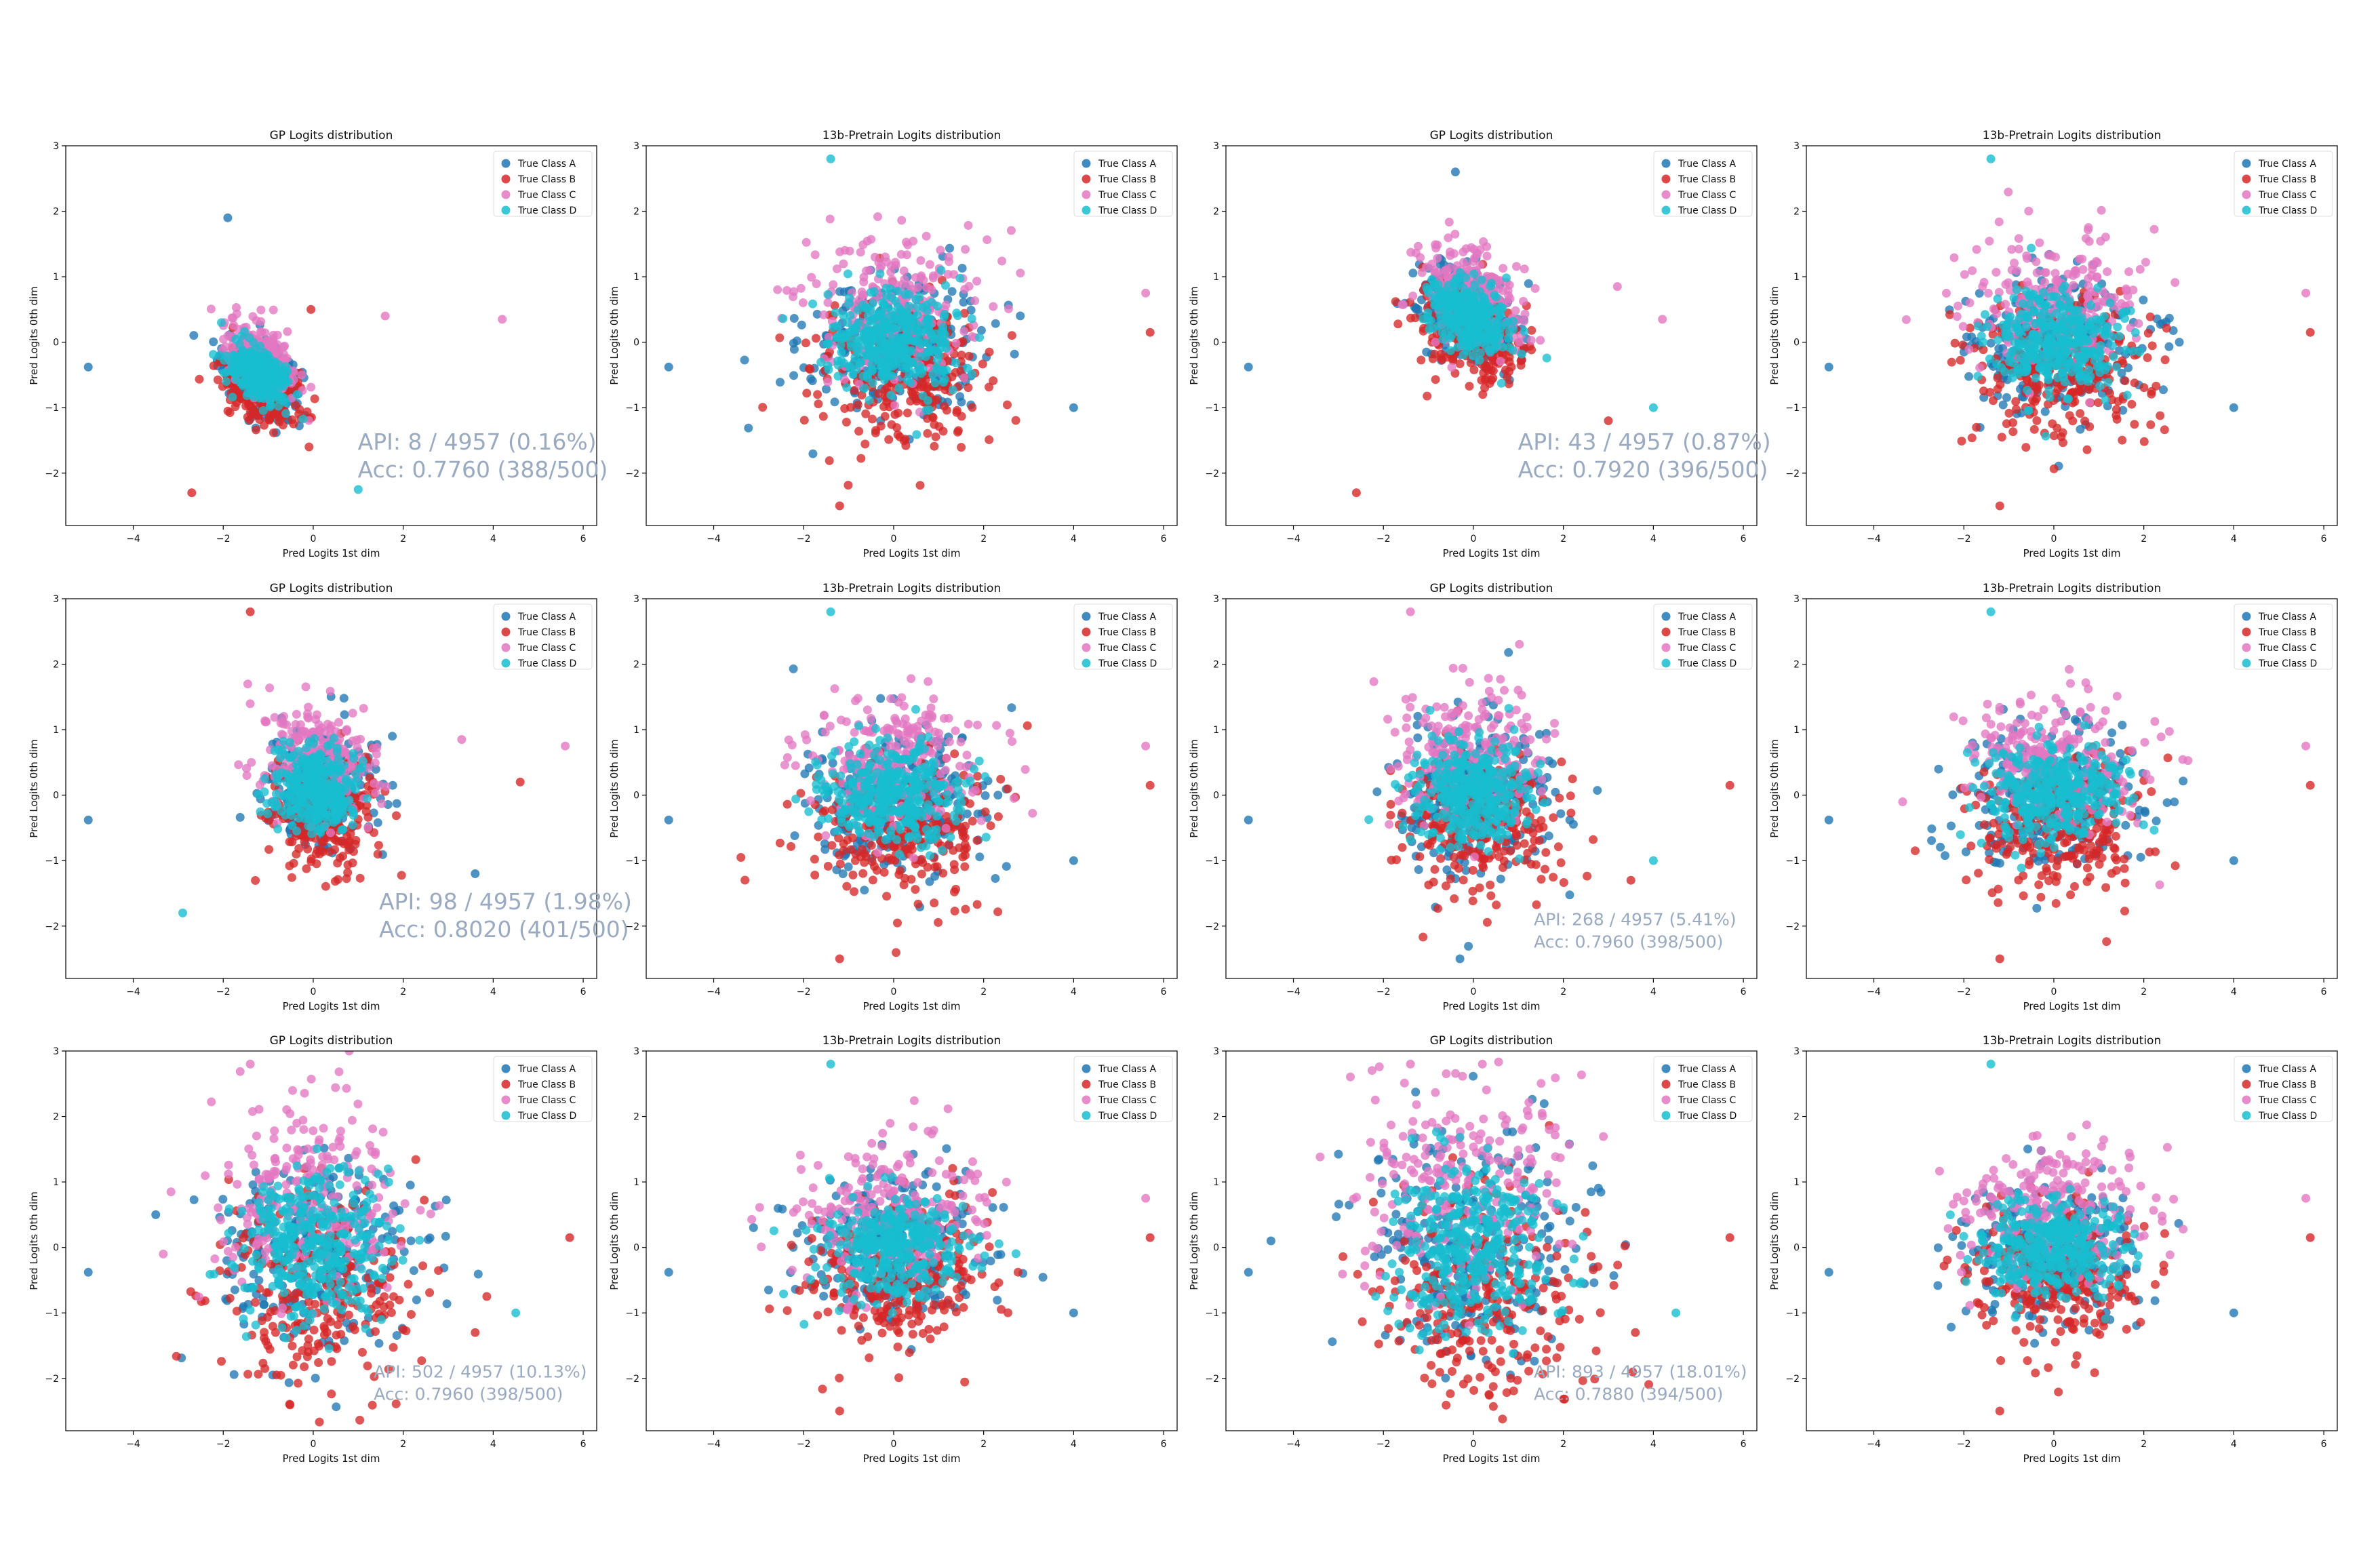 The height and width of the screenshot is (1546, 2380). I want to click on points-layer, so click(1455, 333).